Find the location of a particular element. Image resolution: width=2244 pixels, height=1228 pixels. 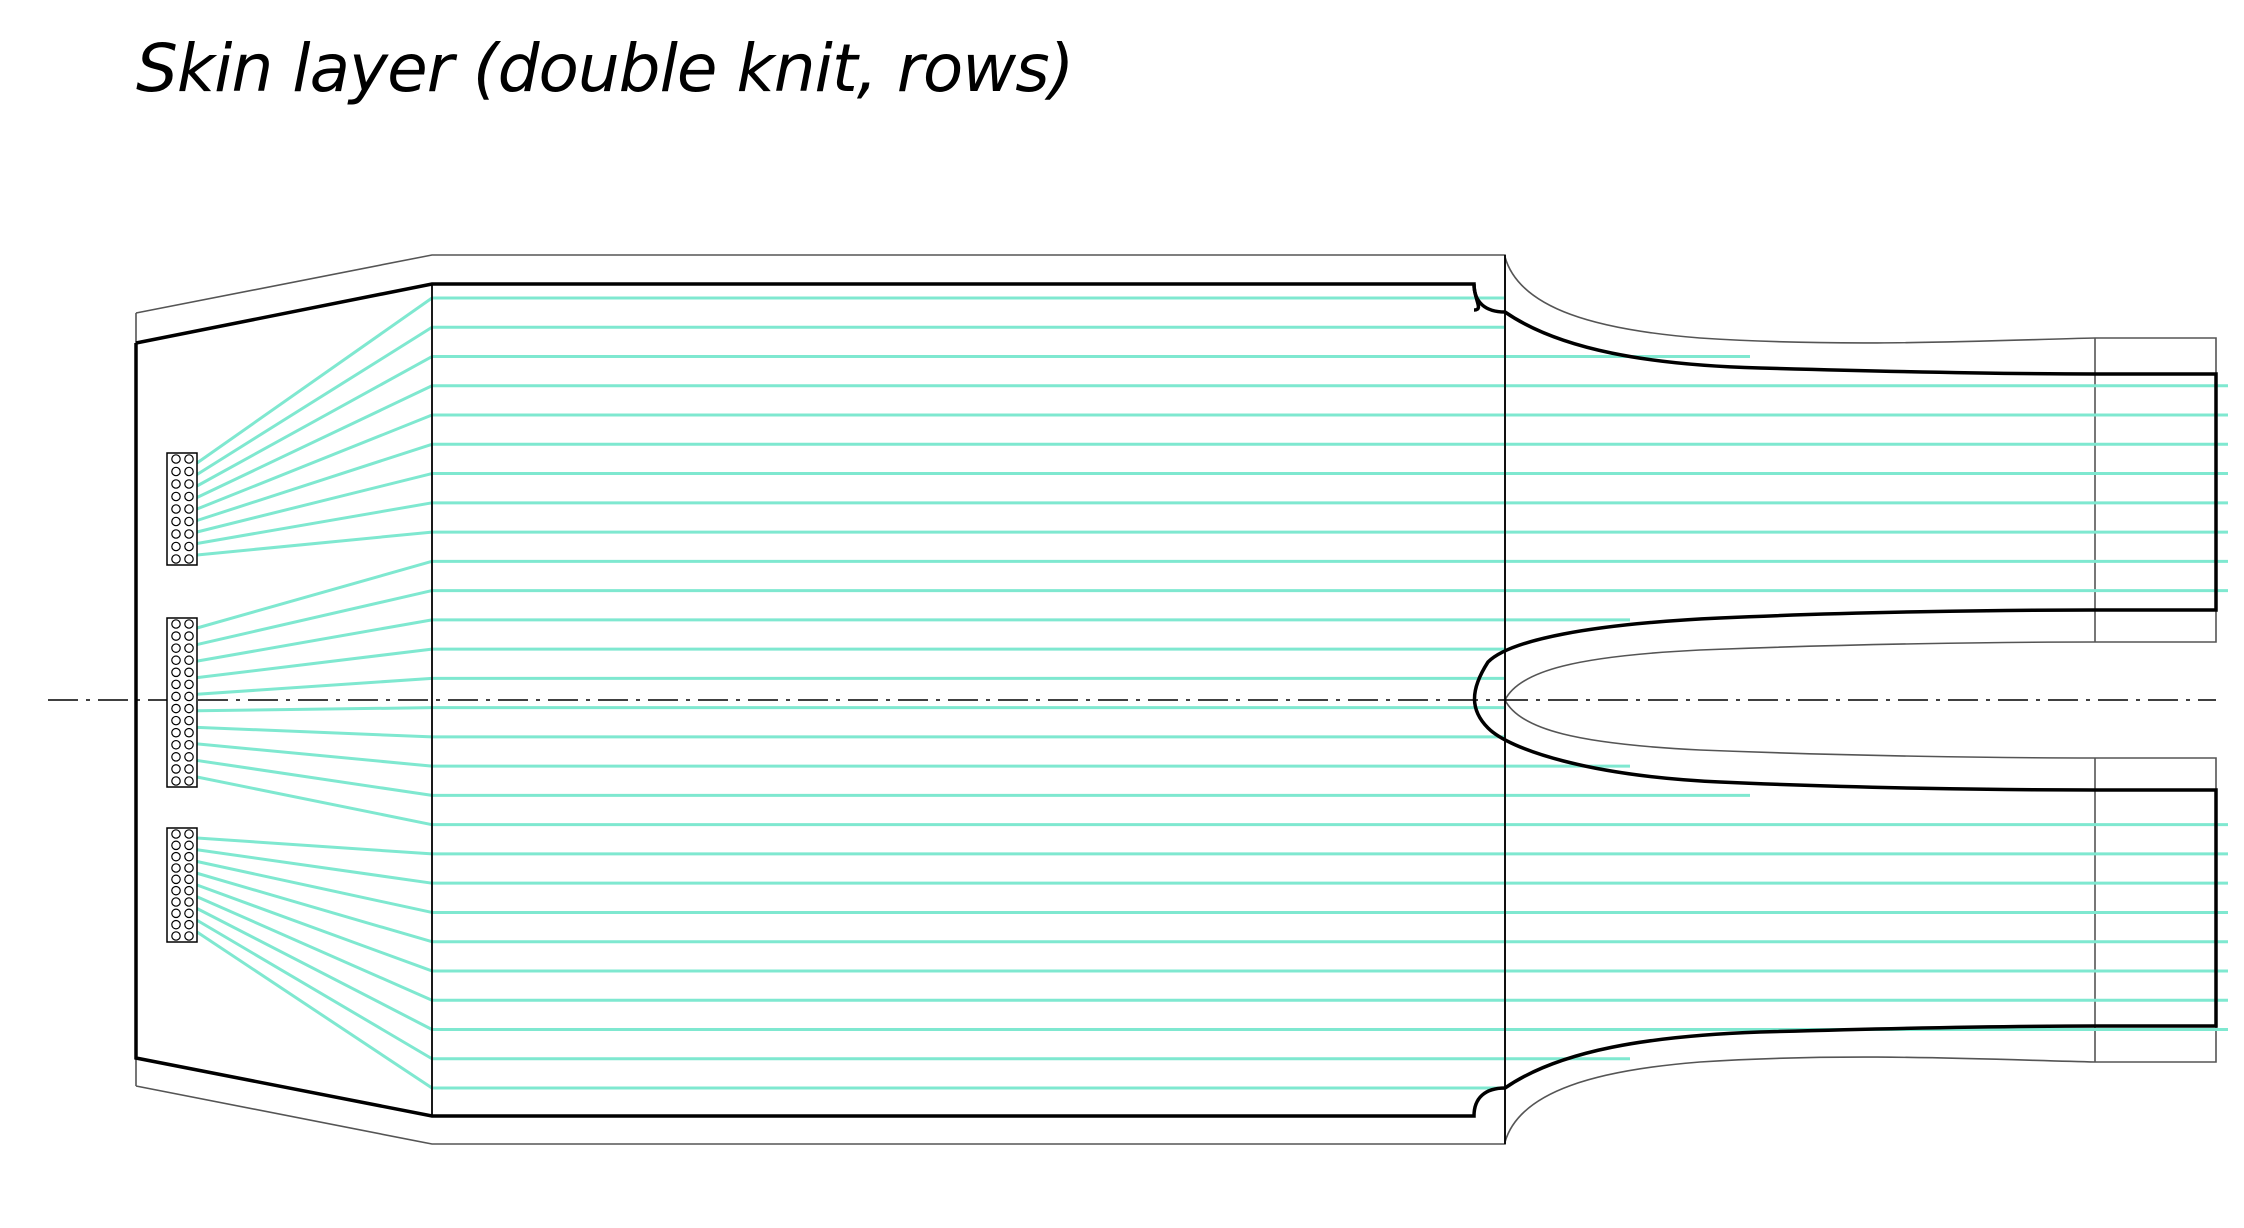

yarn-carriers is located at coordinates (182, 697).